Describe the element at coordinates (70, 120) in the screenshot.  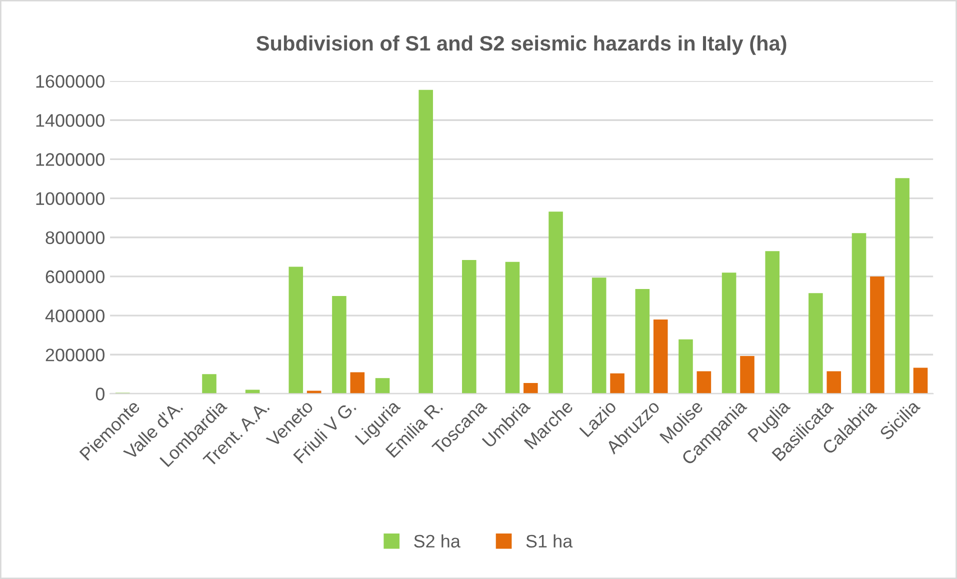
I see `y-tick-label: 1400000` at that location.